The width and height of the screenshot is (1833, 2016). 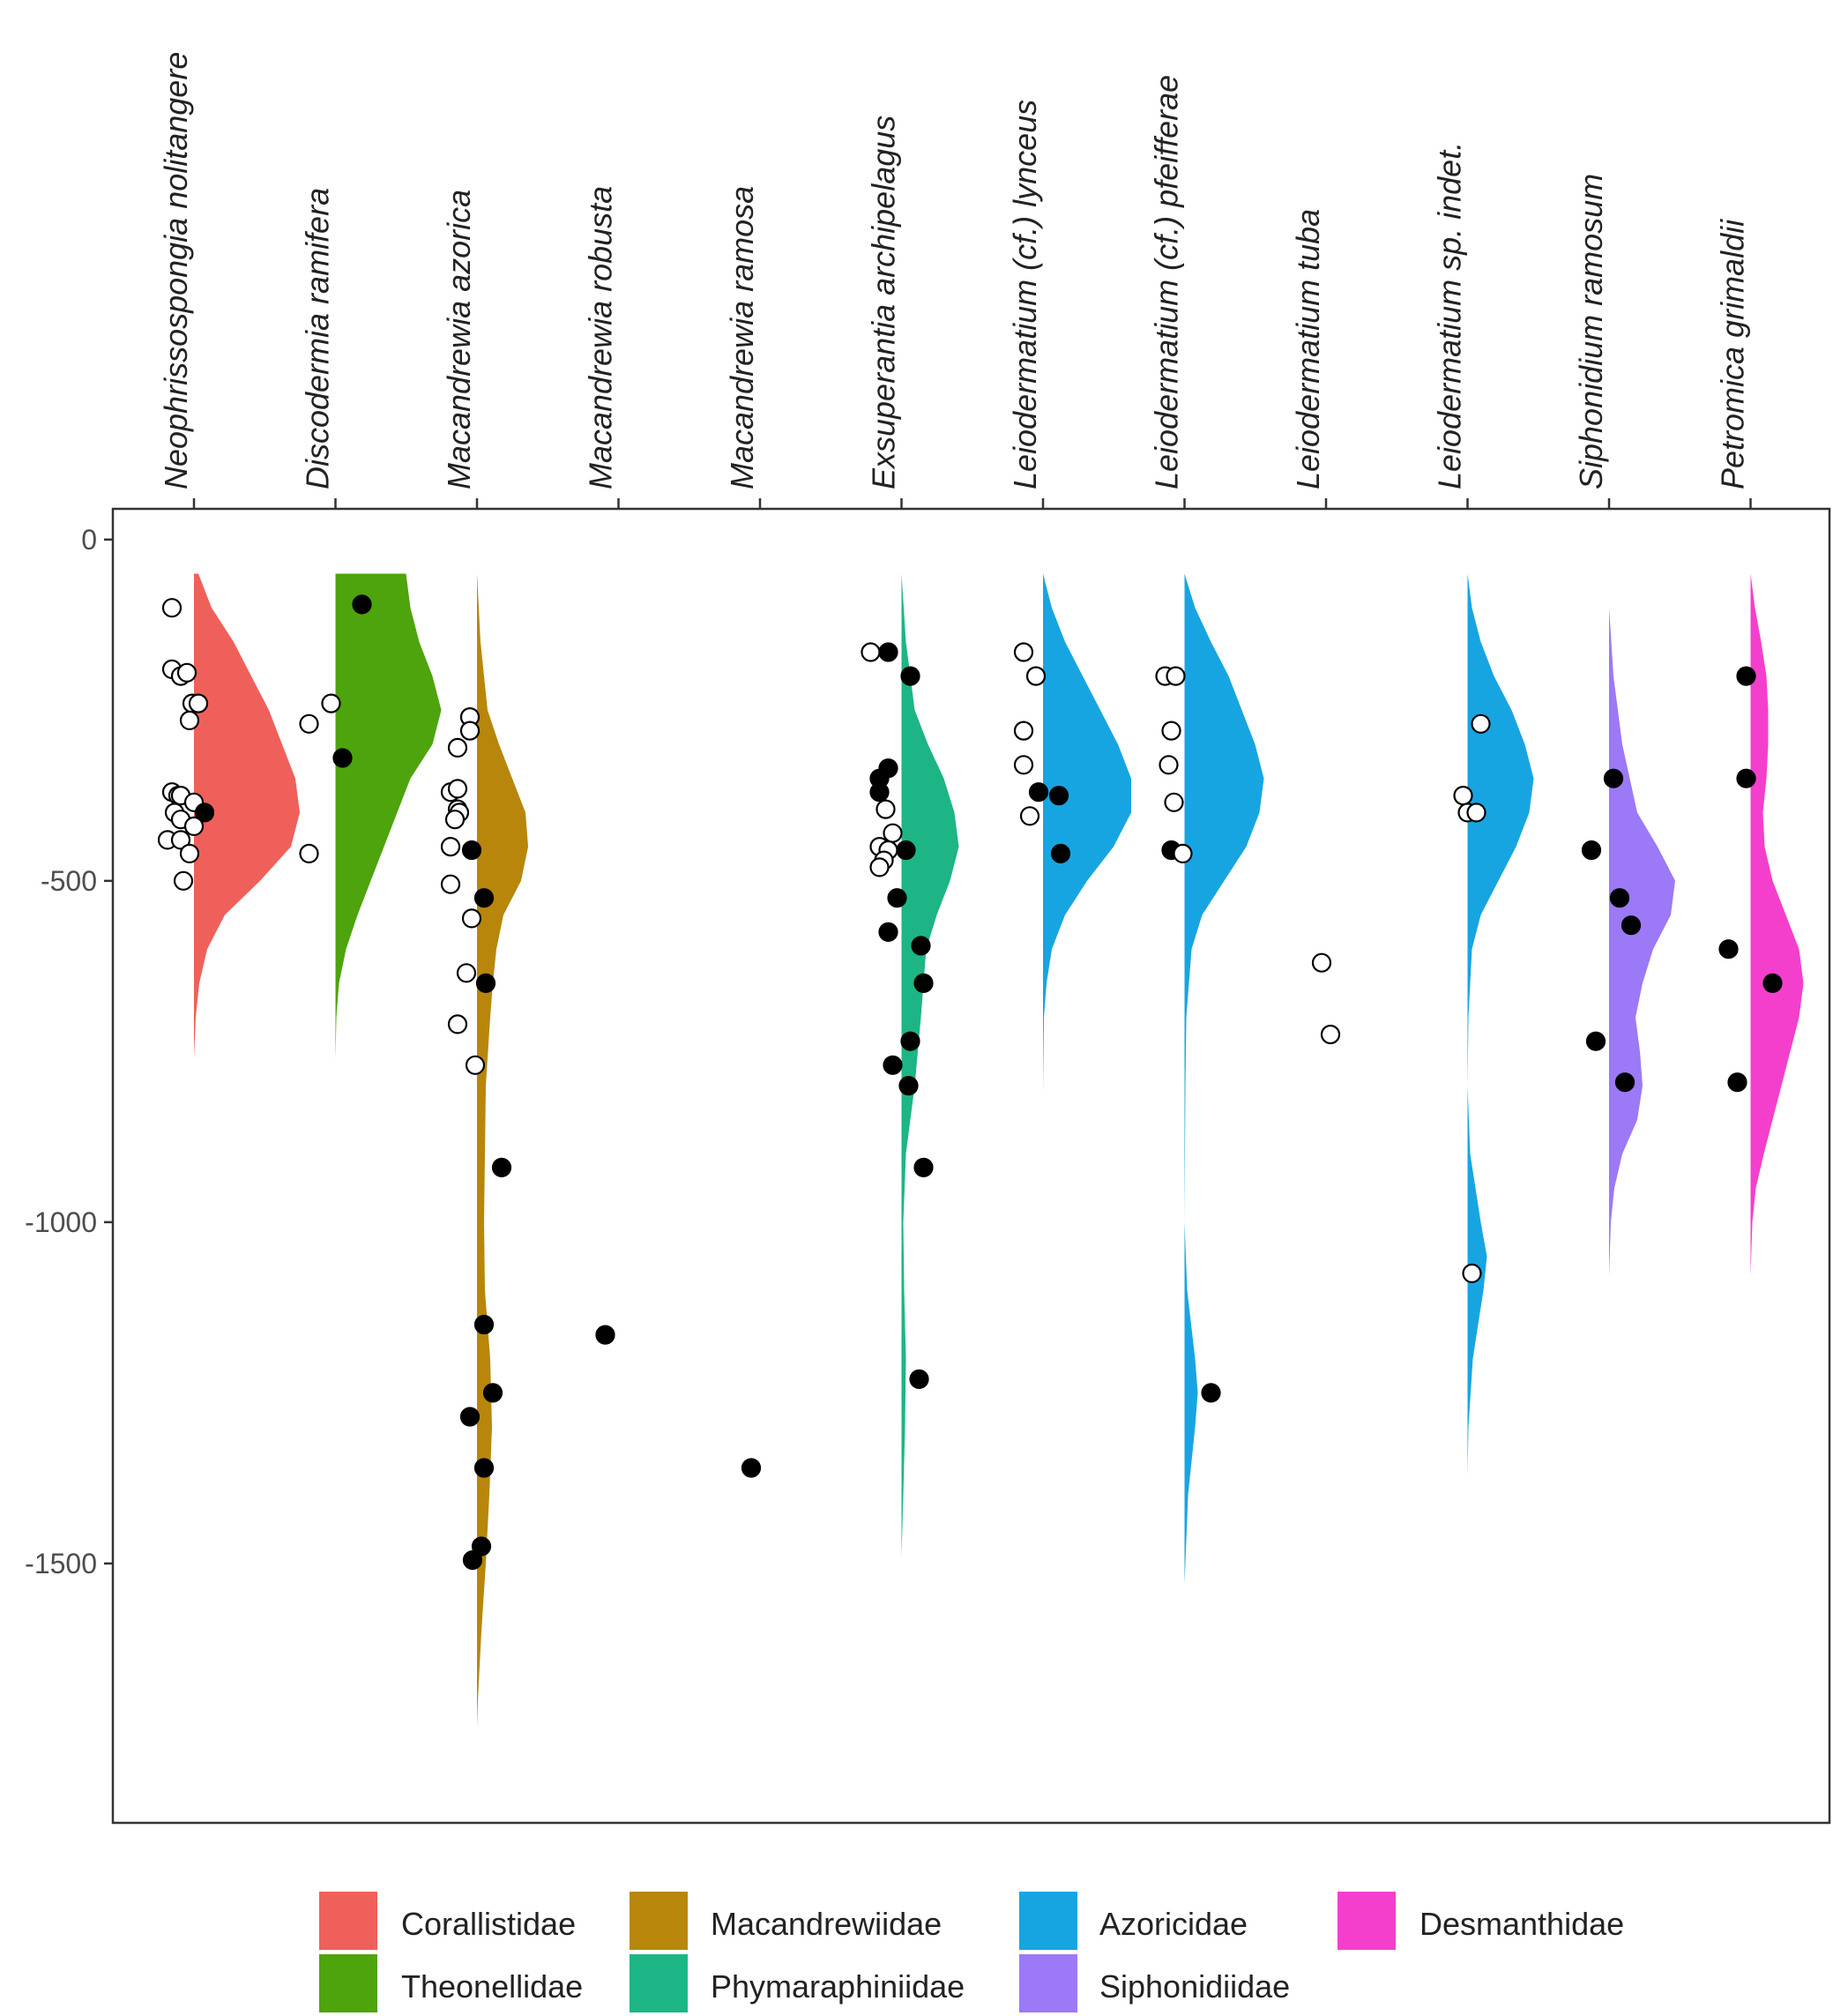 What do you see at coordinates (742, 337) in the screenshot?
I see `category-label: Macandrewia ramosa` at bounding box center [742, 337].